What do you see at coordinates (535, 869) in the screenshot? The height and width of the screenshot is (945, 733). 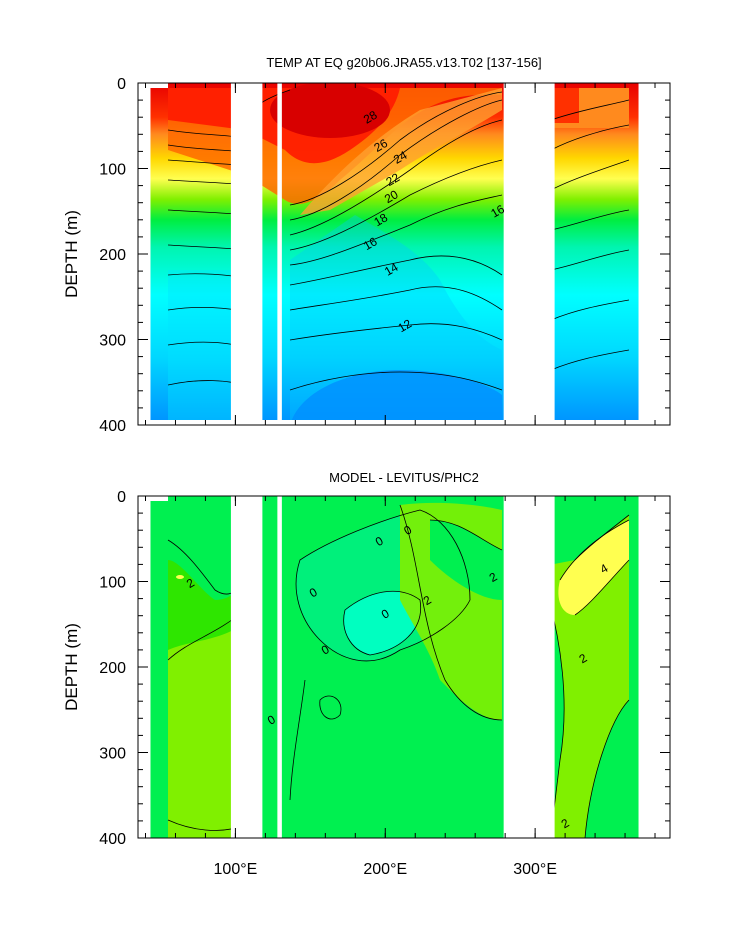 I see `x-tick-label: 300°E` at bounding box center [535, 869].